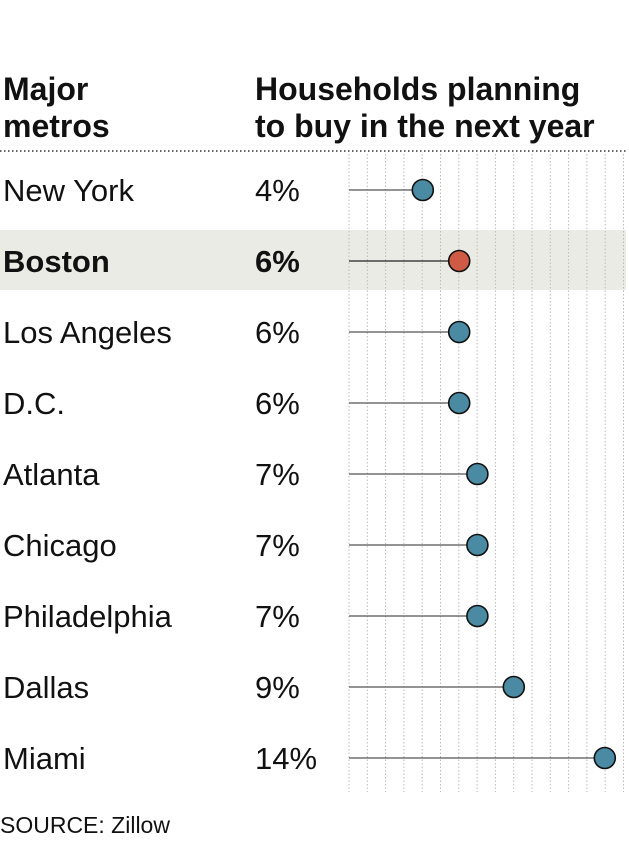 The image size is (629, 842). Describe the element at coordinates (87, 332) in the screenshot. I see `metro-label: Los Angeles` at that location.